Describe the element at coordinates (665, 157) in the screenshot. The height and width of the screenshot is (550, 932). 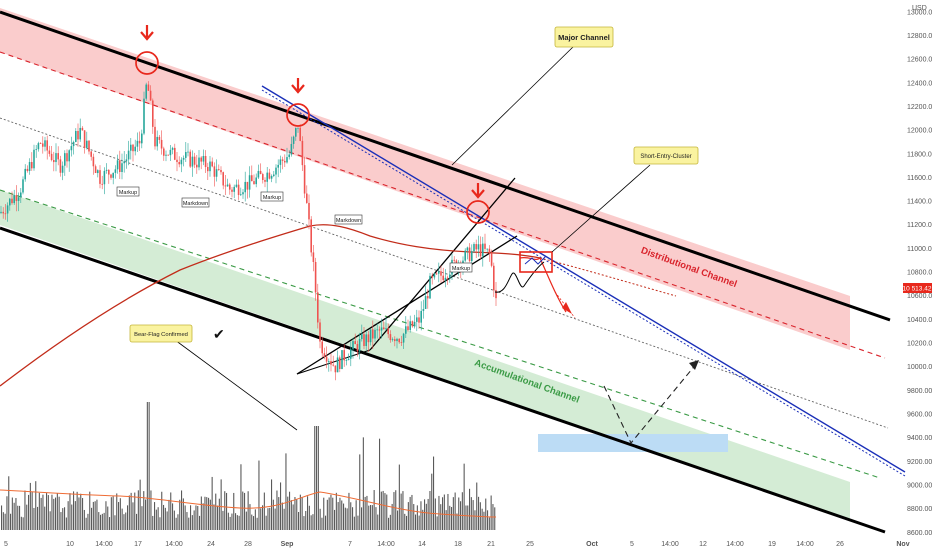
I see `short-entry-label: Short-Entry-Cluster` at that location.